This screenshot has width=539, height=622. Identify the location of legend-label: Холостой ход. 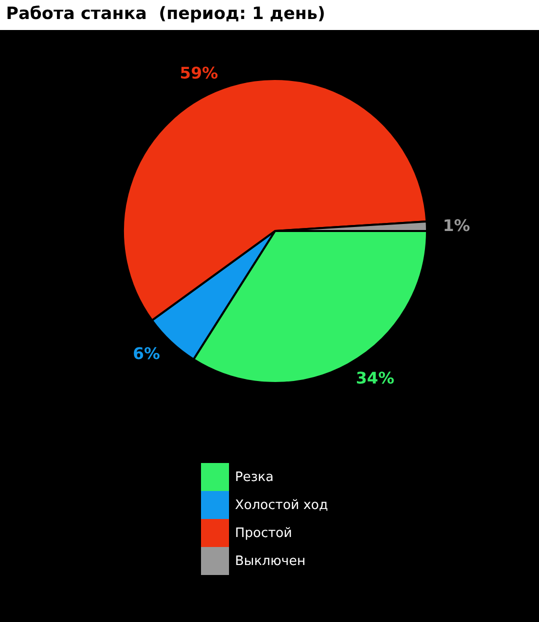
(281, 506).